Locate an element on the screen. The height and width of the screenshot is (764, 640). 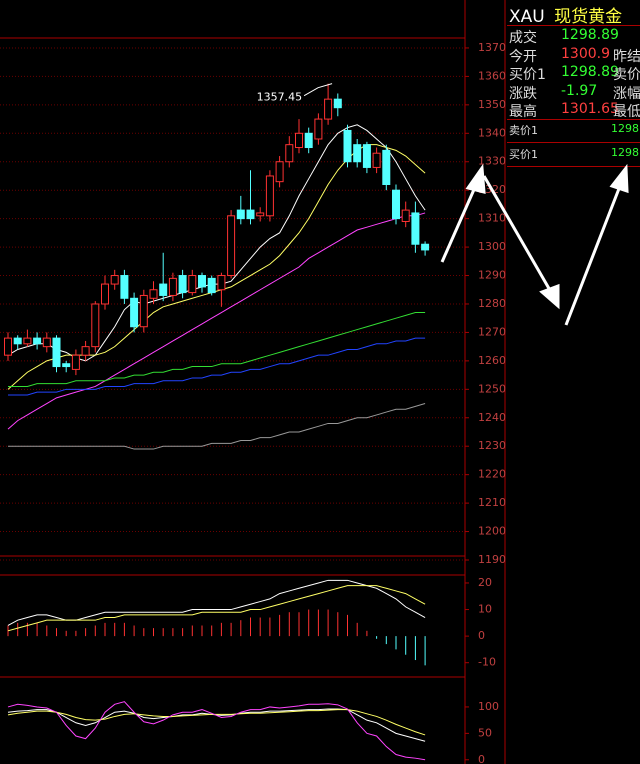
quote-value: 1301.65 is located at coordinates (590, 109).